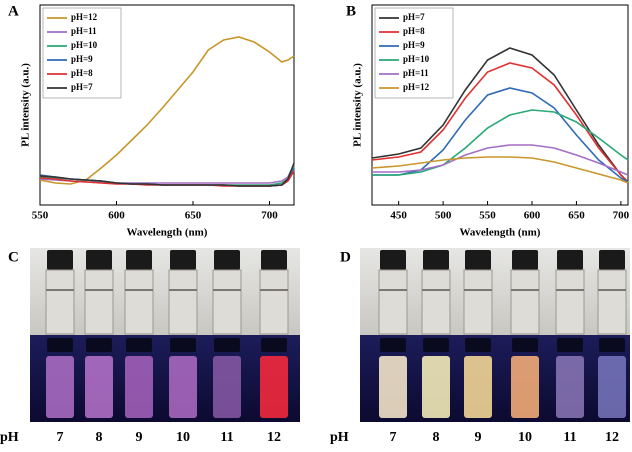 The image size is (632, 452). What do you see at coordinates (165, 378) in the screenshot?
I see `photo-bottom` at bounding box center [165, 378].